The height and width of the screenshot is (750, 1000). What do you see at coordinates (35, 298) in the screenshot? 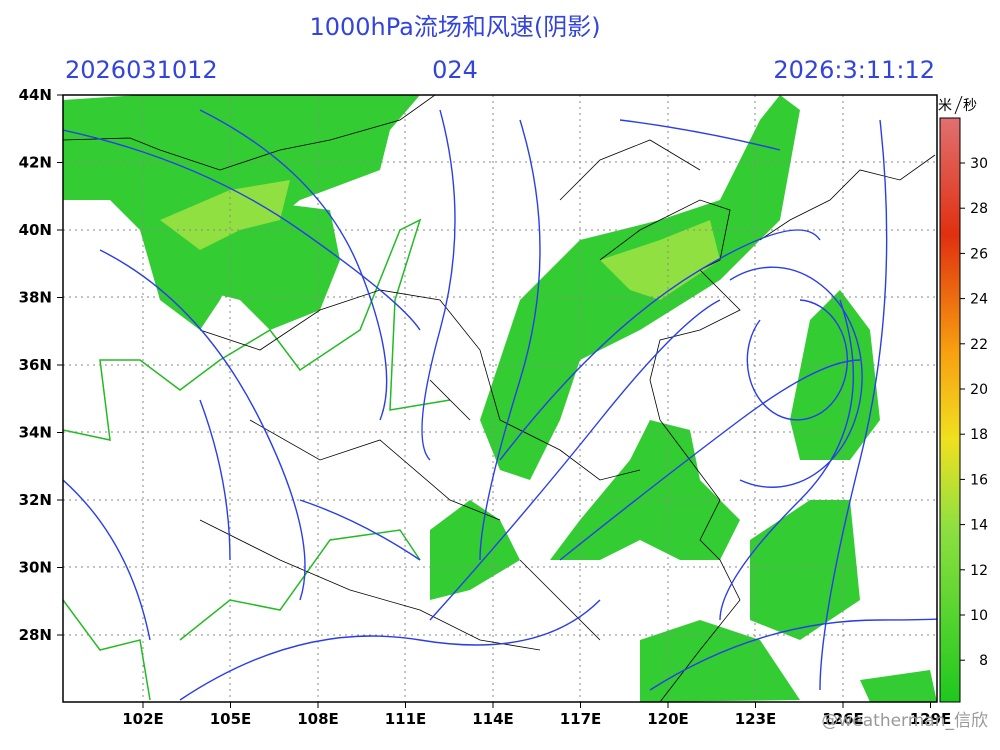
I see `y-tick-label: 38N` at bounding box center [35, 298].